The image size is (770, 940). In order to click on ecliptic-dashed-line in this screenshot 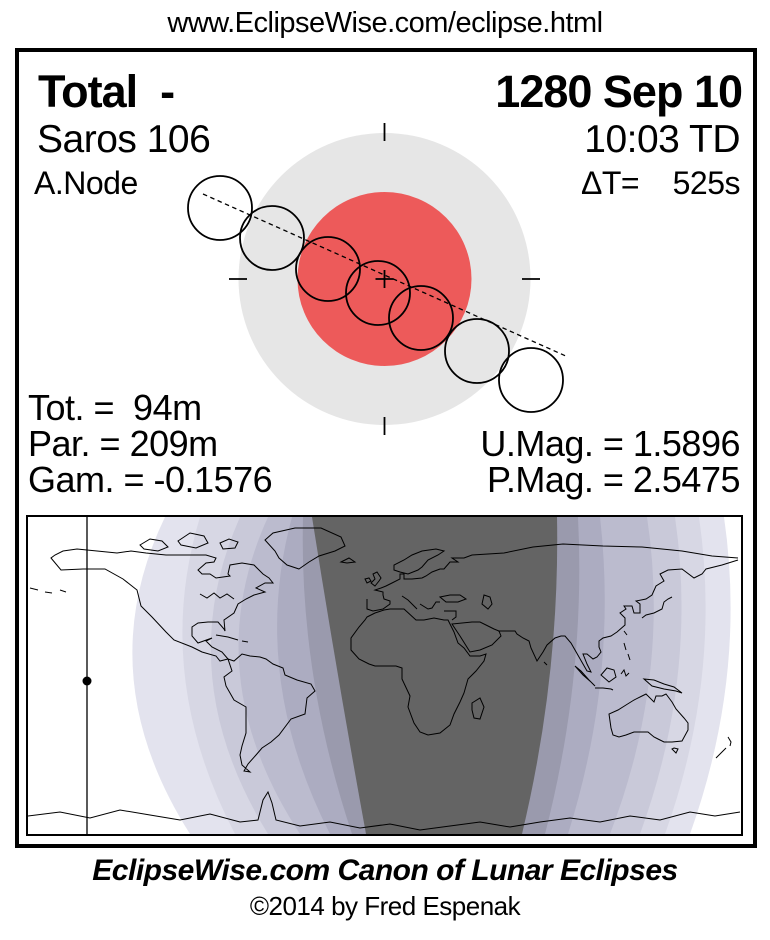, I will do `click(385, 275)`.